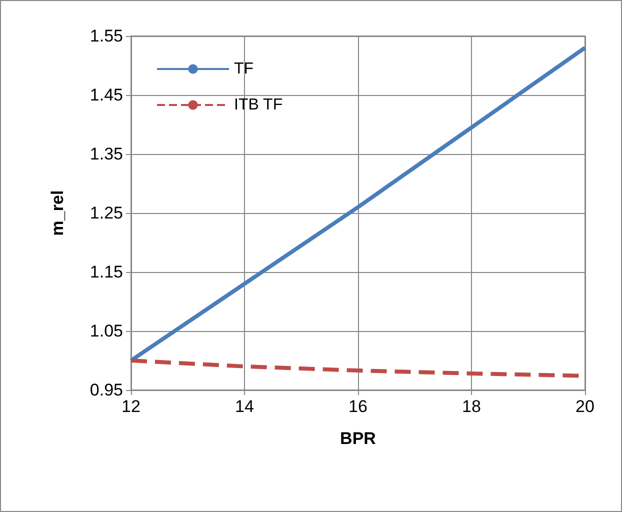 The width and height of the screenshot is (622, 512). Describe the element at coordinates (106, 36) in the screenshot. I see `y-tick-label: 1.55` at that location.